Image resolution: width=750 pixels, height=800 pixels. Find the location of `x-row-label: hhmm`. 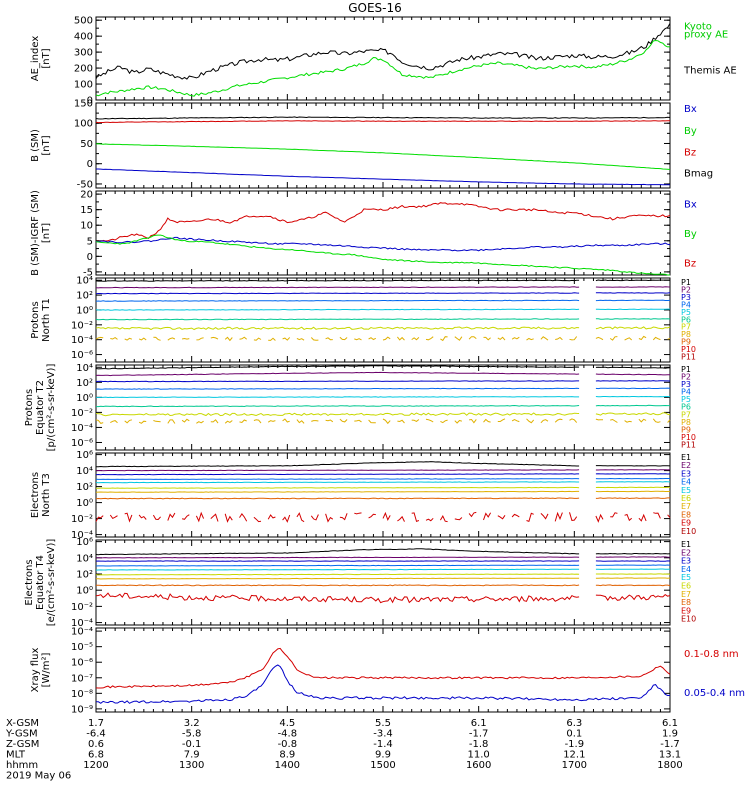

x-row-label: hhmm is located at coordinates (22, 765).